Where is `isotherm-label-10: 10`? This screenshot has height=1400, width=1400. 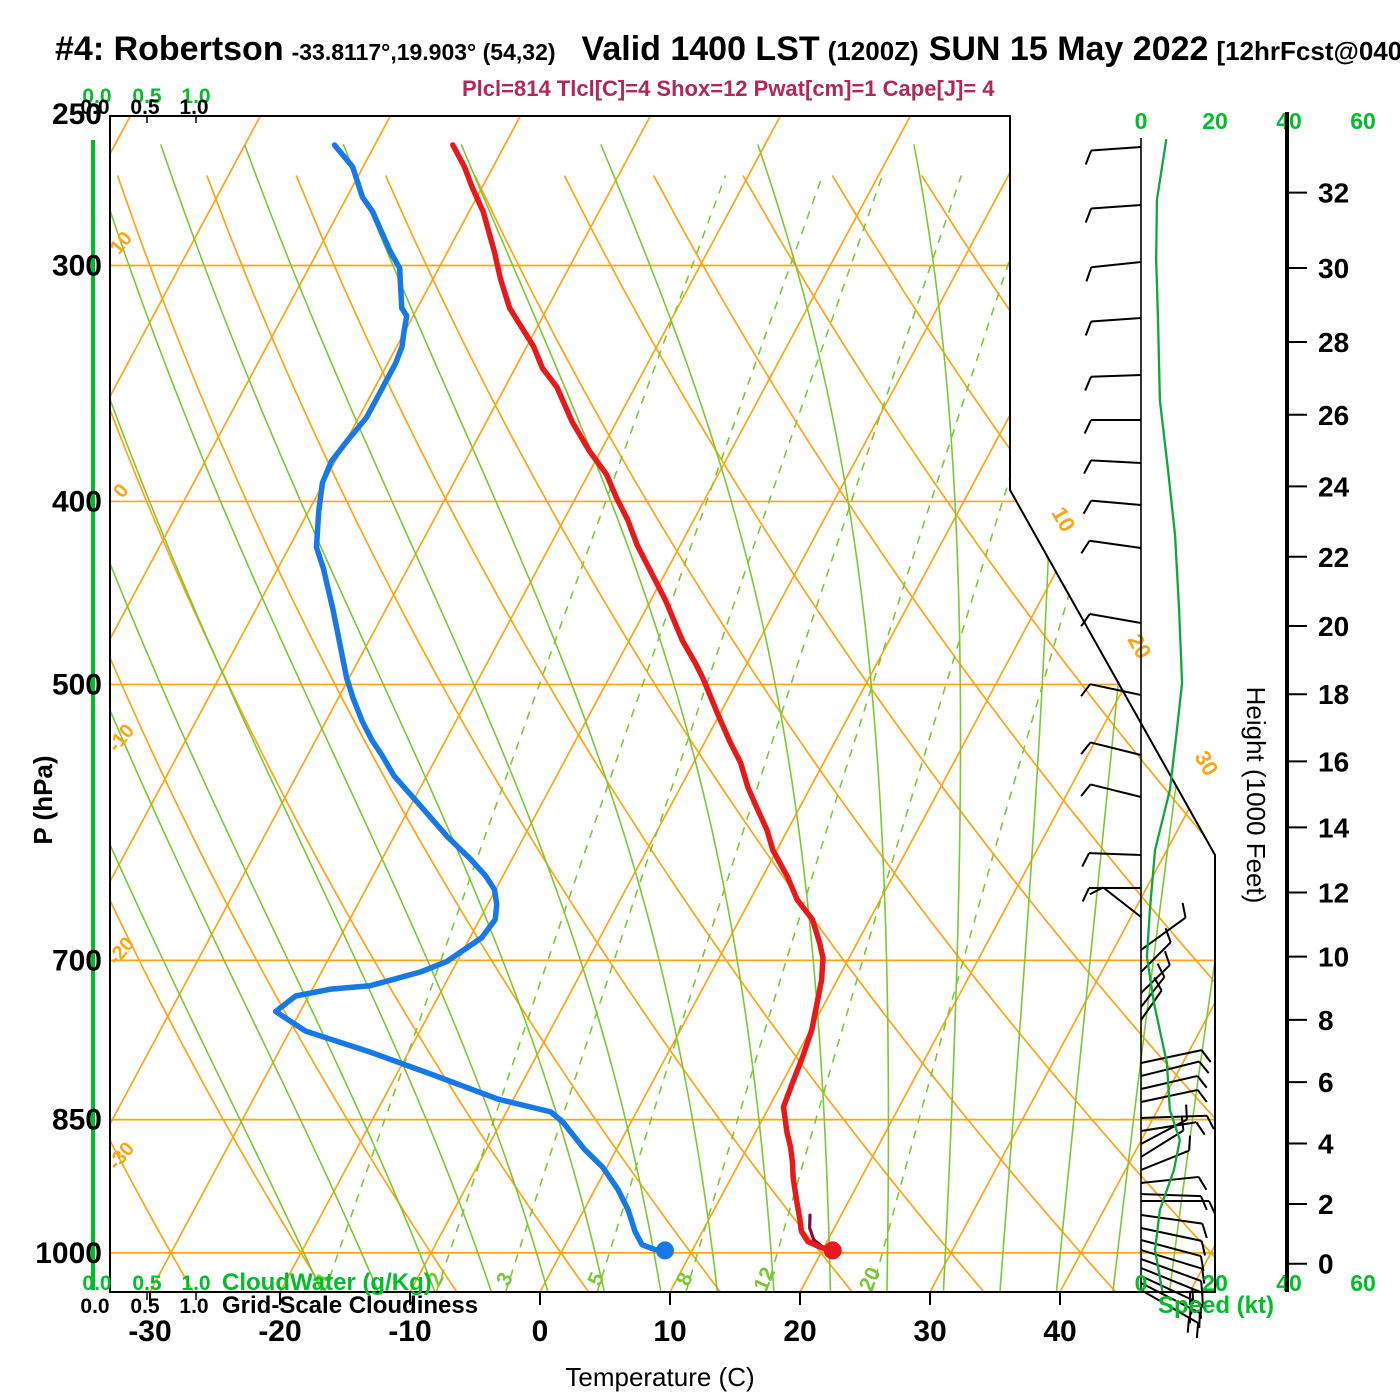 isotherm-label-10: 10 is located at coordinates (1064, 519).